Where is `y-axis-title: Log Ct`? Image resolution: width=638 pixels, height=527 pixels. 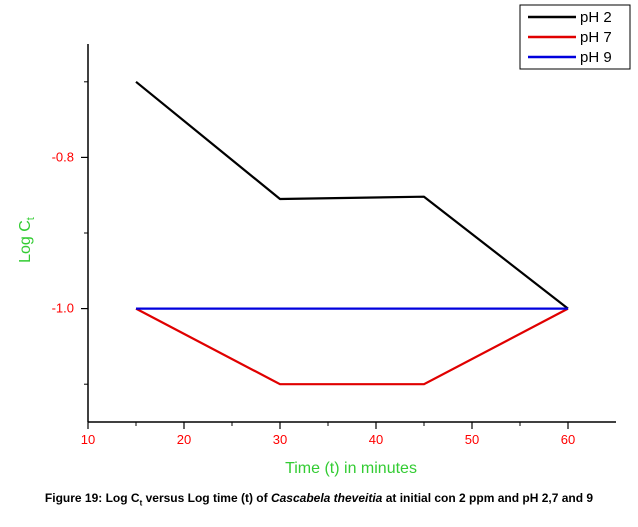 y-axis-title: Log Ct is located at coordinates (27, 240).